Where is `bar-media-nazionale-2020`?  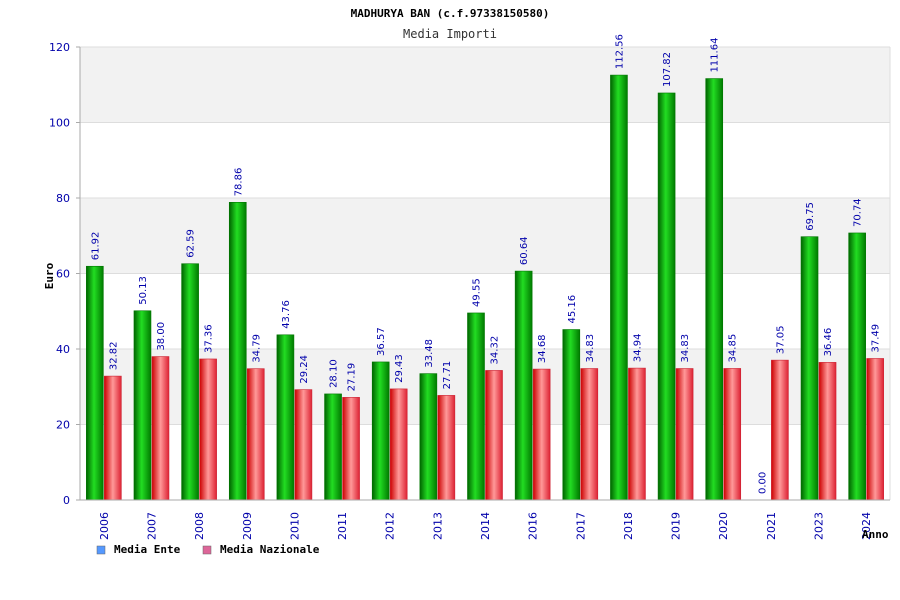
bar-media-nazionale-2020 is located at coordinates (732, 434).